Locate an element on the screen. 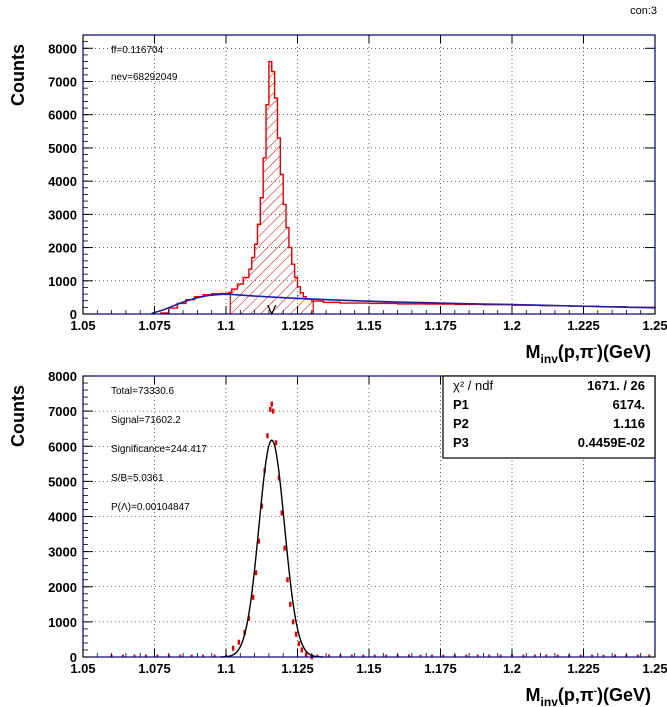  fit-param-value: 6174. is located at coordinates (628, 404).